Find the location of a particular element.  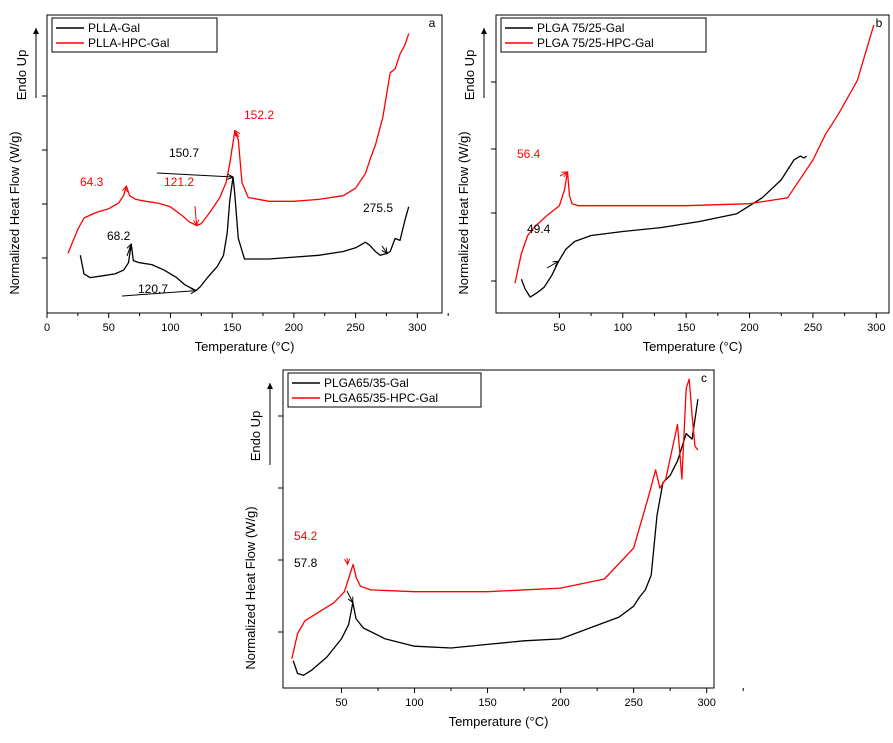

x-tick-label: 0 is located at coordinates (47, 328).